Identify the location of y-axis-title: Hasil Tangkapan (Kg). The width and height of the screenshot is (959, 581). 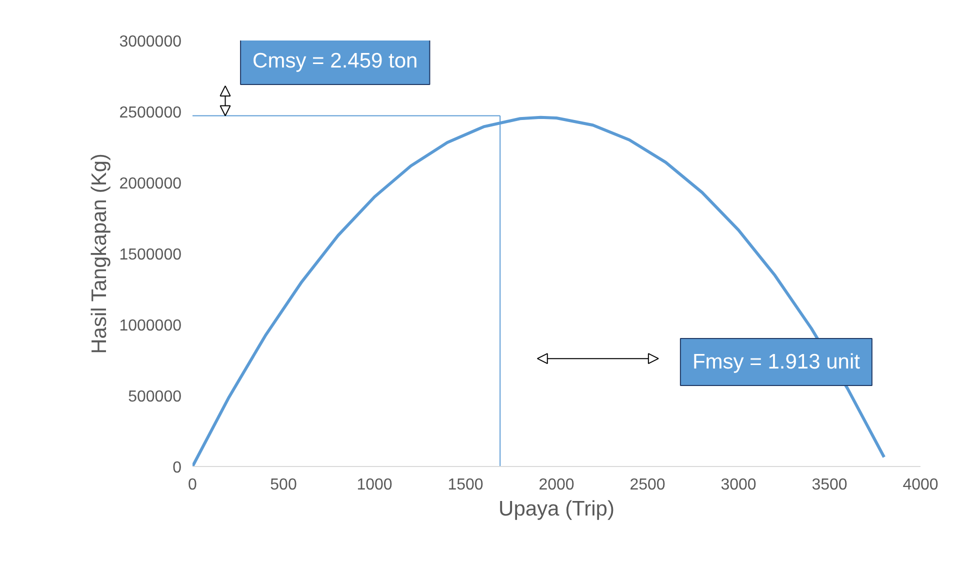
(100, 253).